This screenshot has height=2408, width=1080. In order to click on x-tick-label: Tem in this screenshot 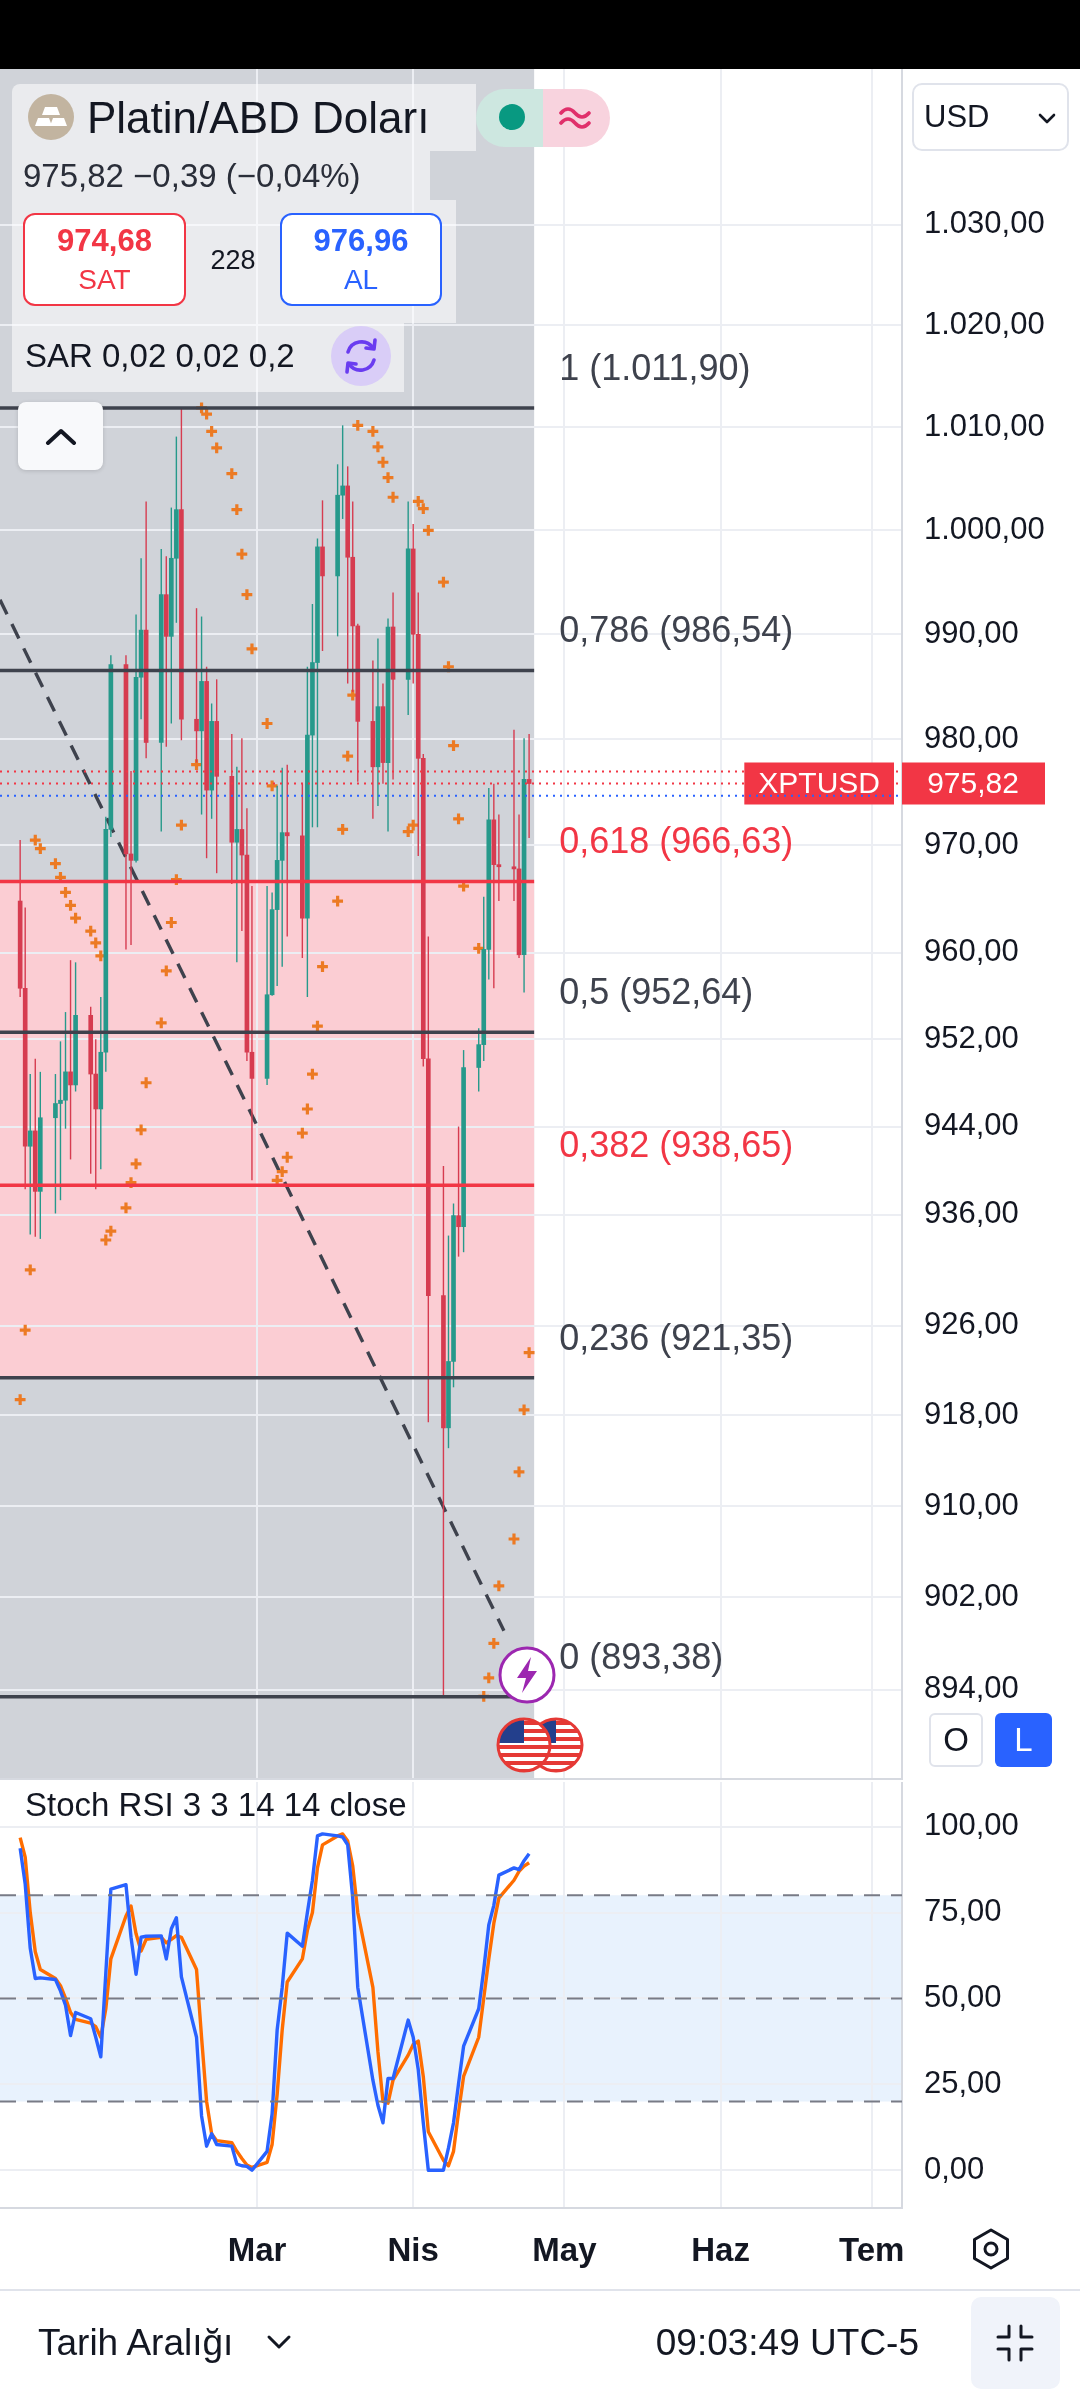, I will do `click(872, 2249)`.